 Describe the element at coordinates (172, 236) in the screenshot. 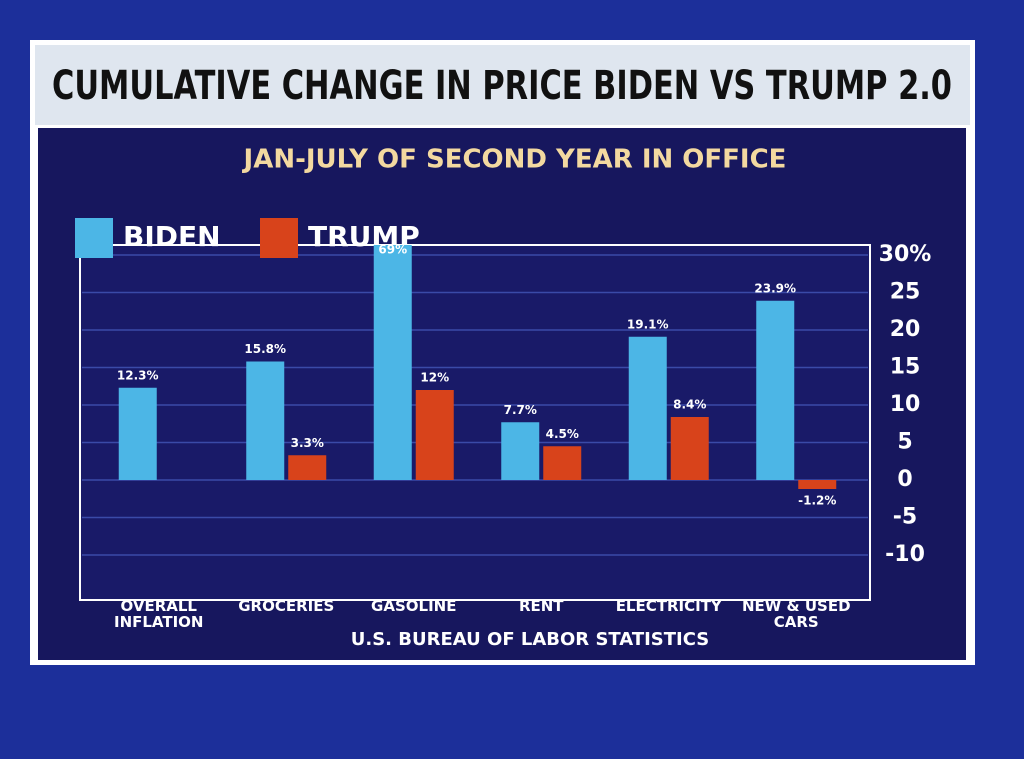

I see `legend-label: BIDEN` at that location.